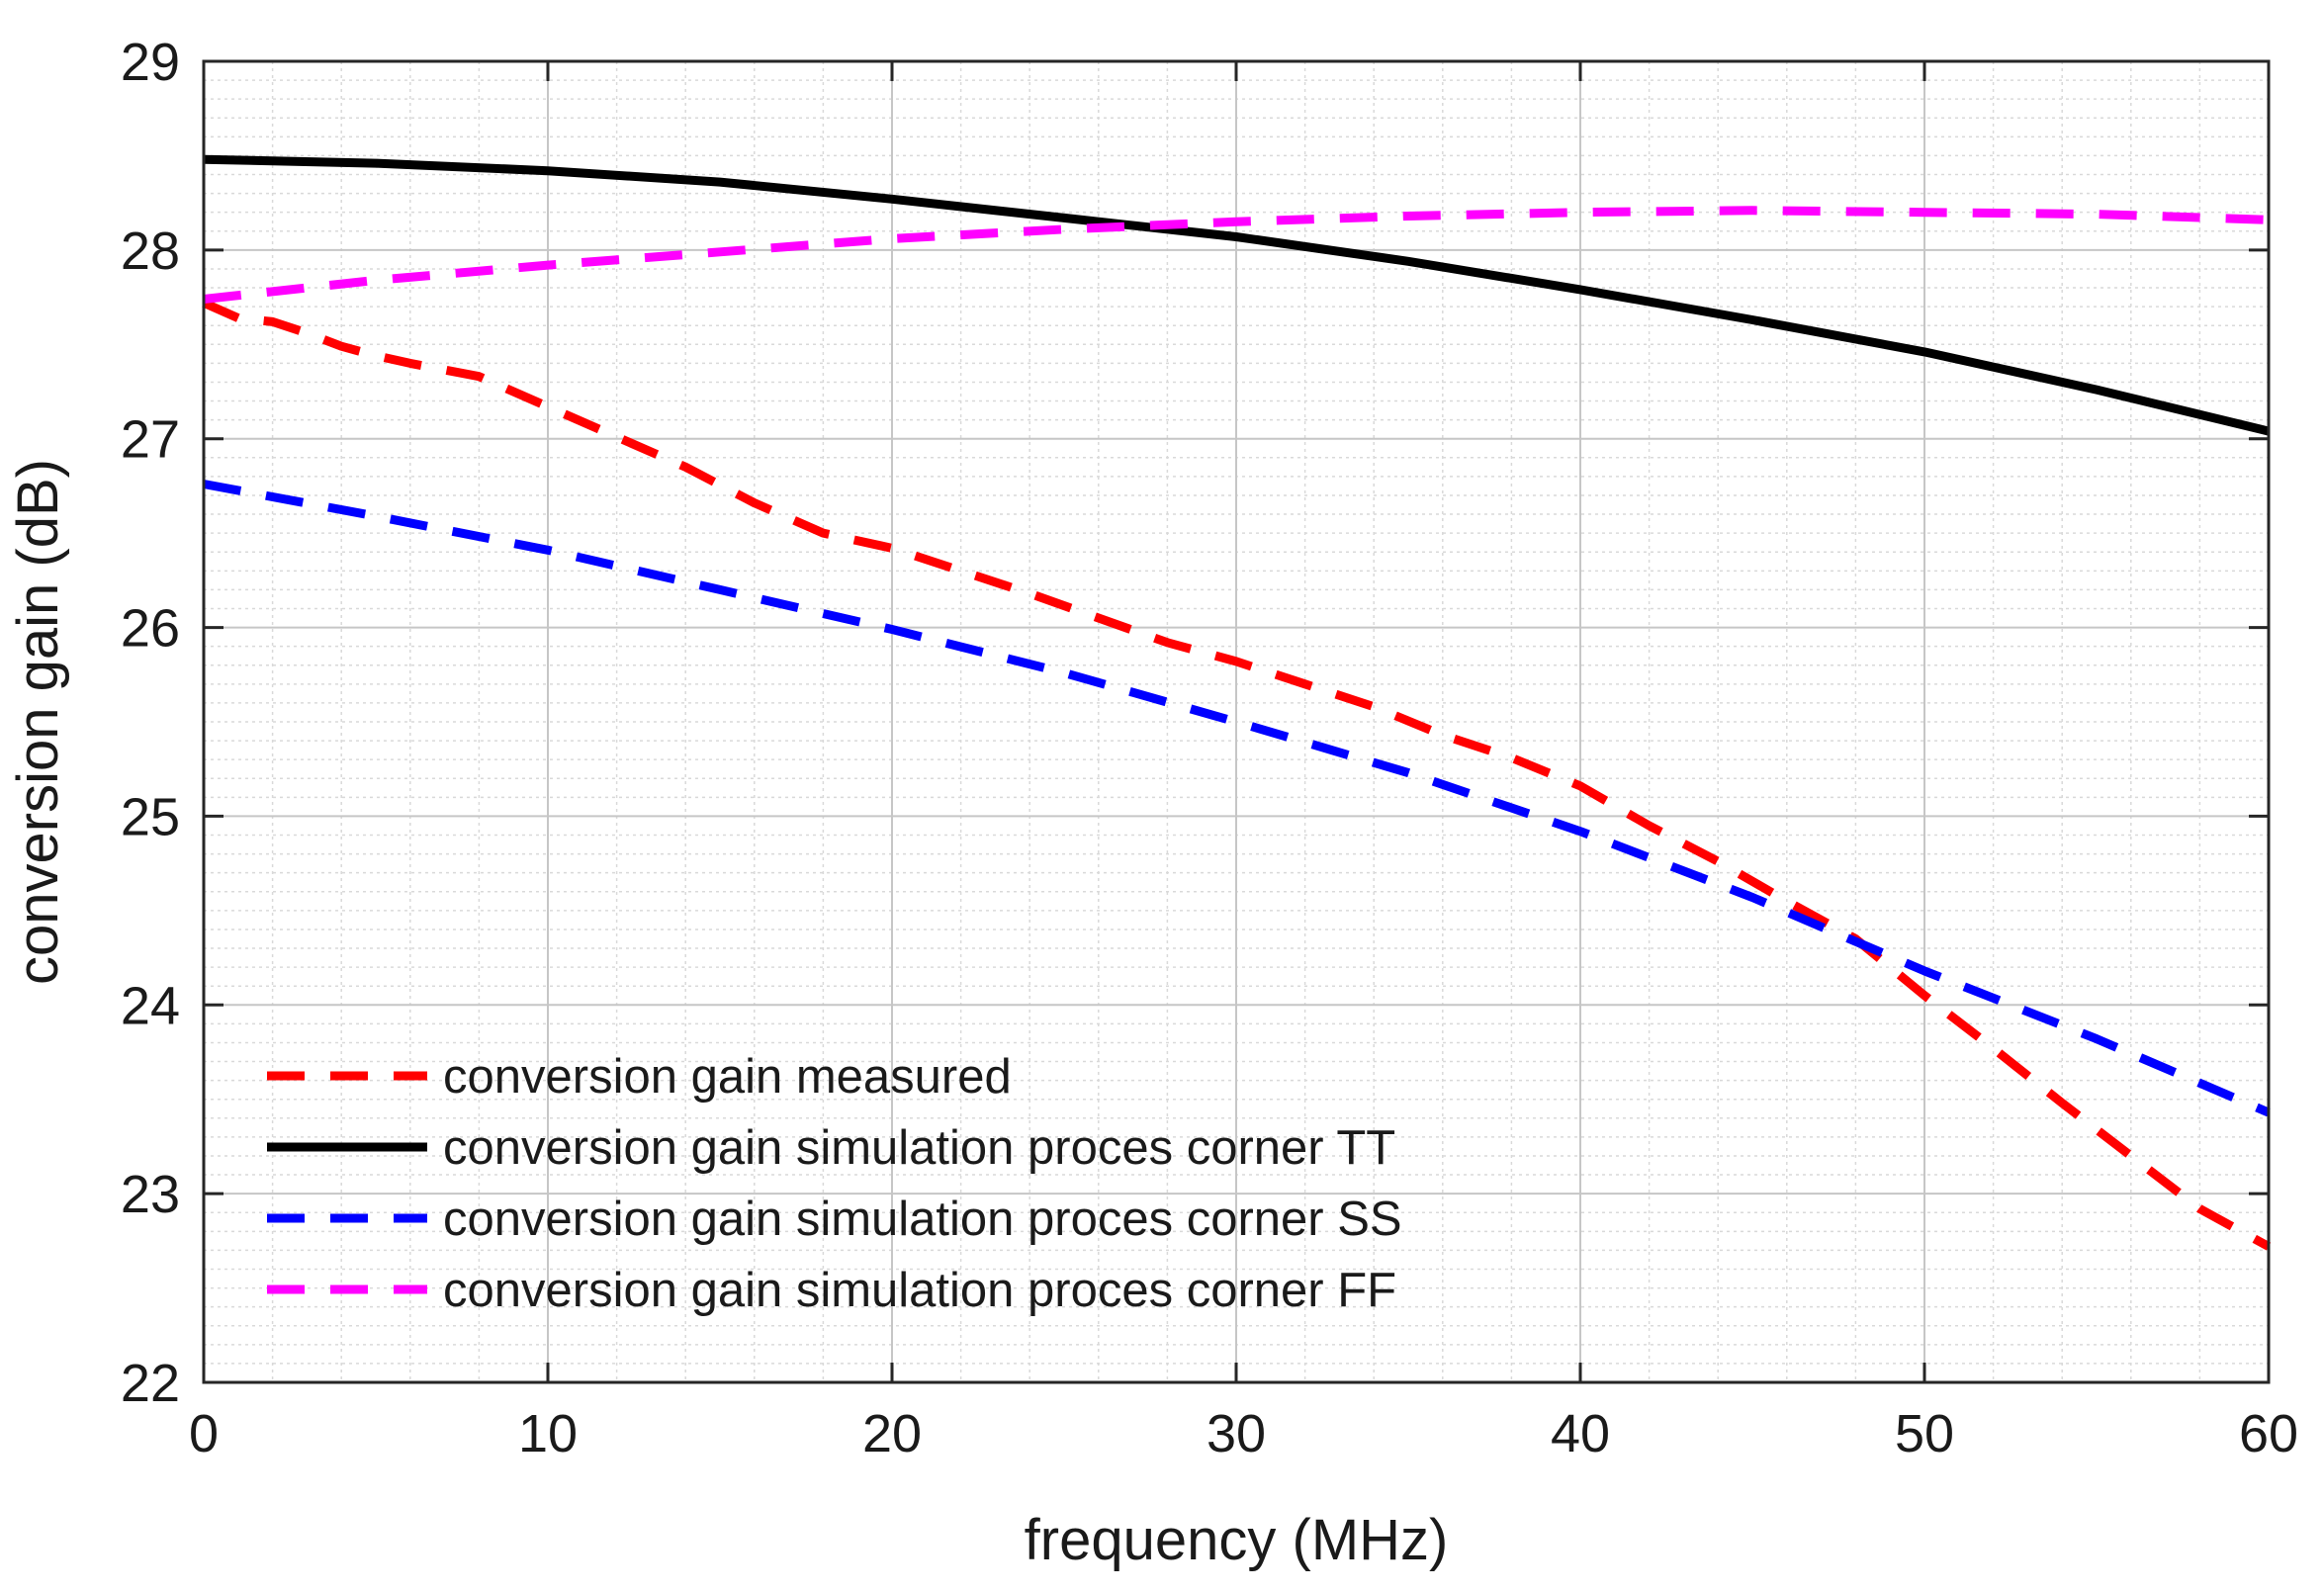 This screenshot has height=1593, width=2324. I want to click on x-tick-label: 50, so click(1924, 1433).